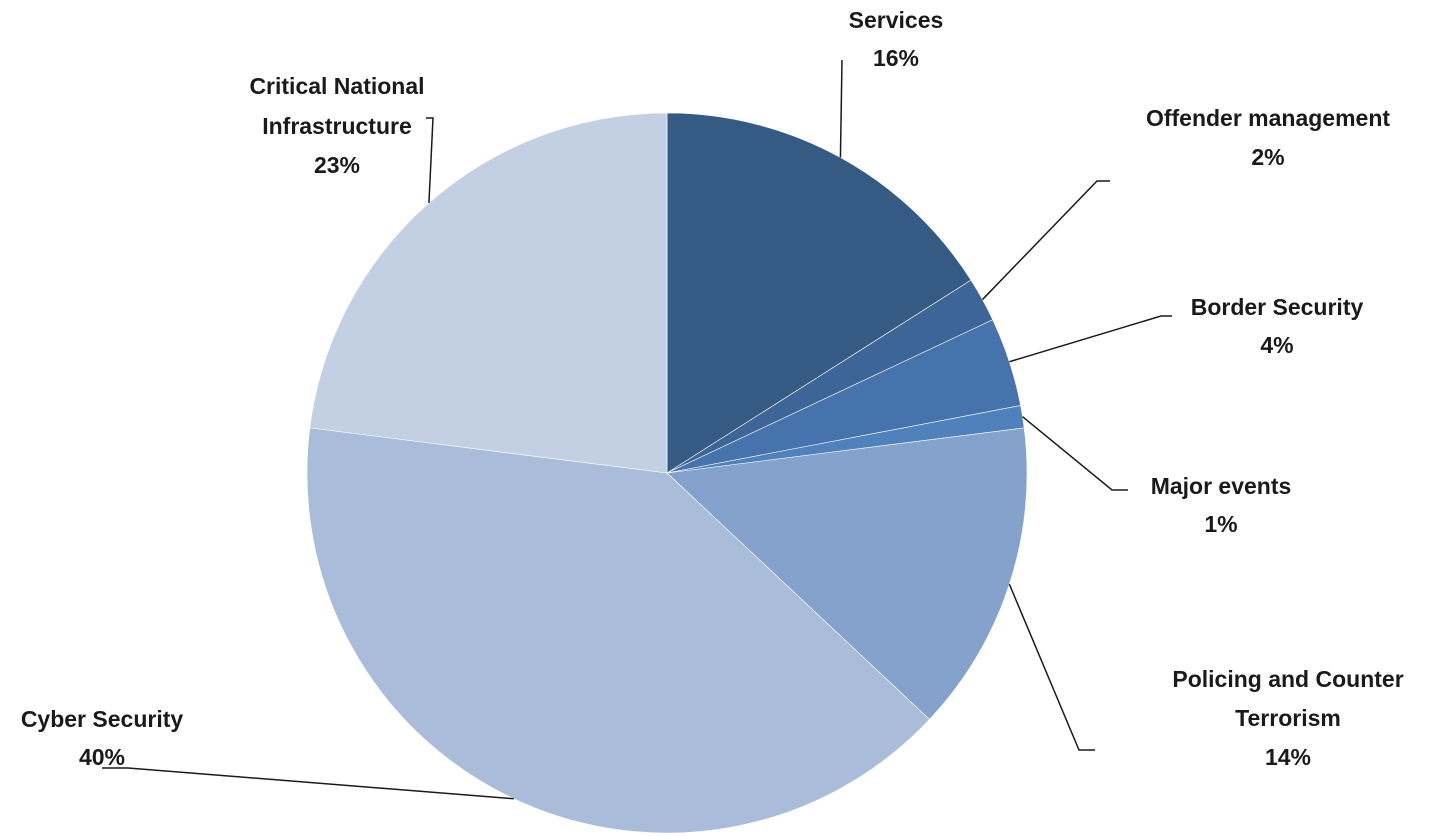 The image size is (1439, 836). What do you see at coordinates (308, 783) in the screenshot?
I see `leader-line-cyber-security` at bounding box center [308, 783].